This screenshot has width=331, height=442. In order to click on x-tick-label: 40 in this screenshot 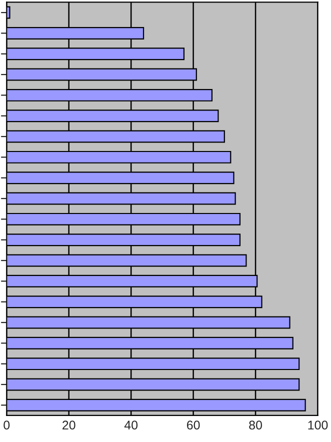, I will do `click(131, 425)`.